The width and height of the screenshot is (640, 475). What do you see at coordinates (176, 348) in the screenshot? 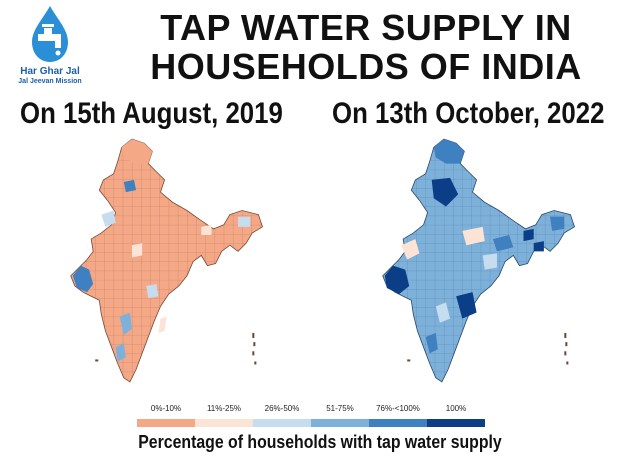
I see `islands-2019` at bounding box center [176, 348].